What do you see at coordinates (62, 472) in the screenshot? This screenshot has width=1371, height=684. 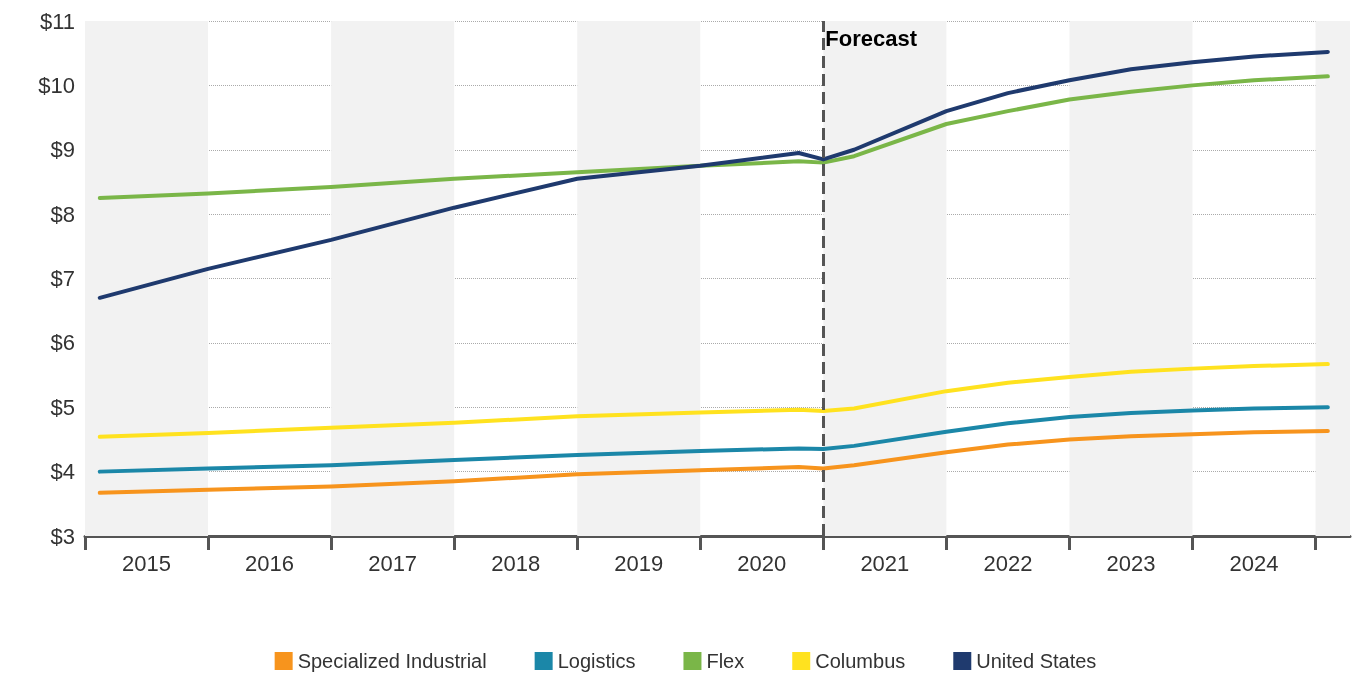 I see `y-tick-label: $4` at bounding box center [62, 472].